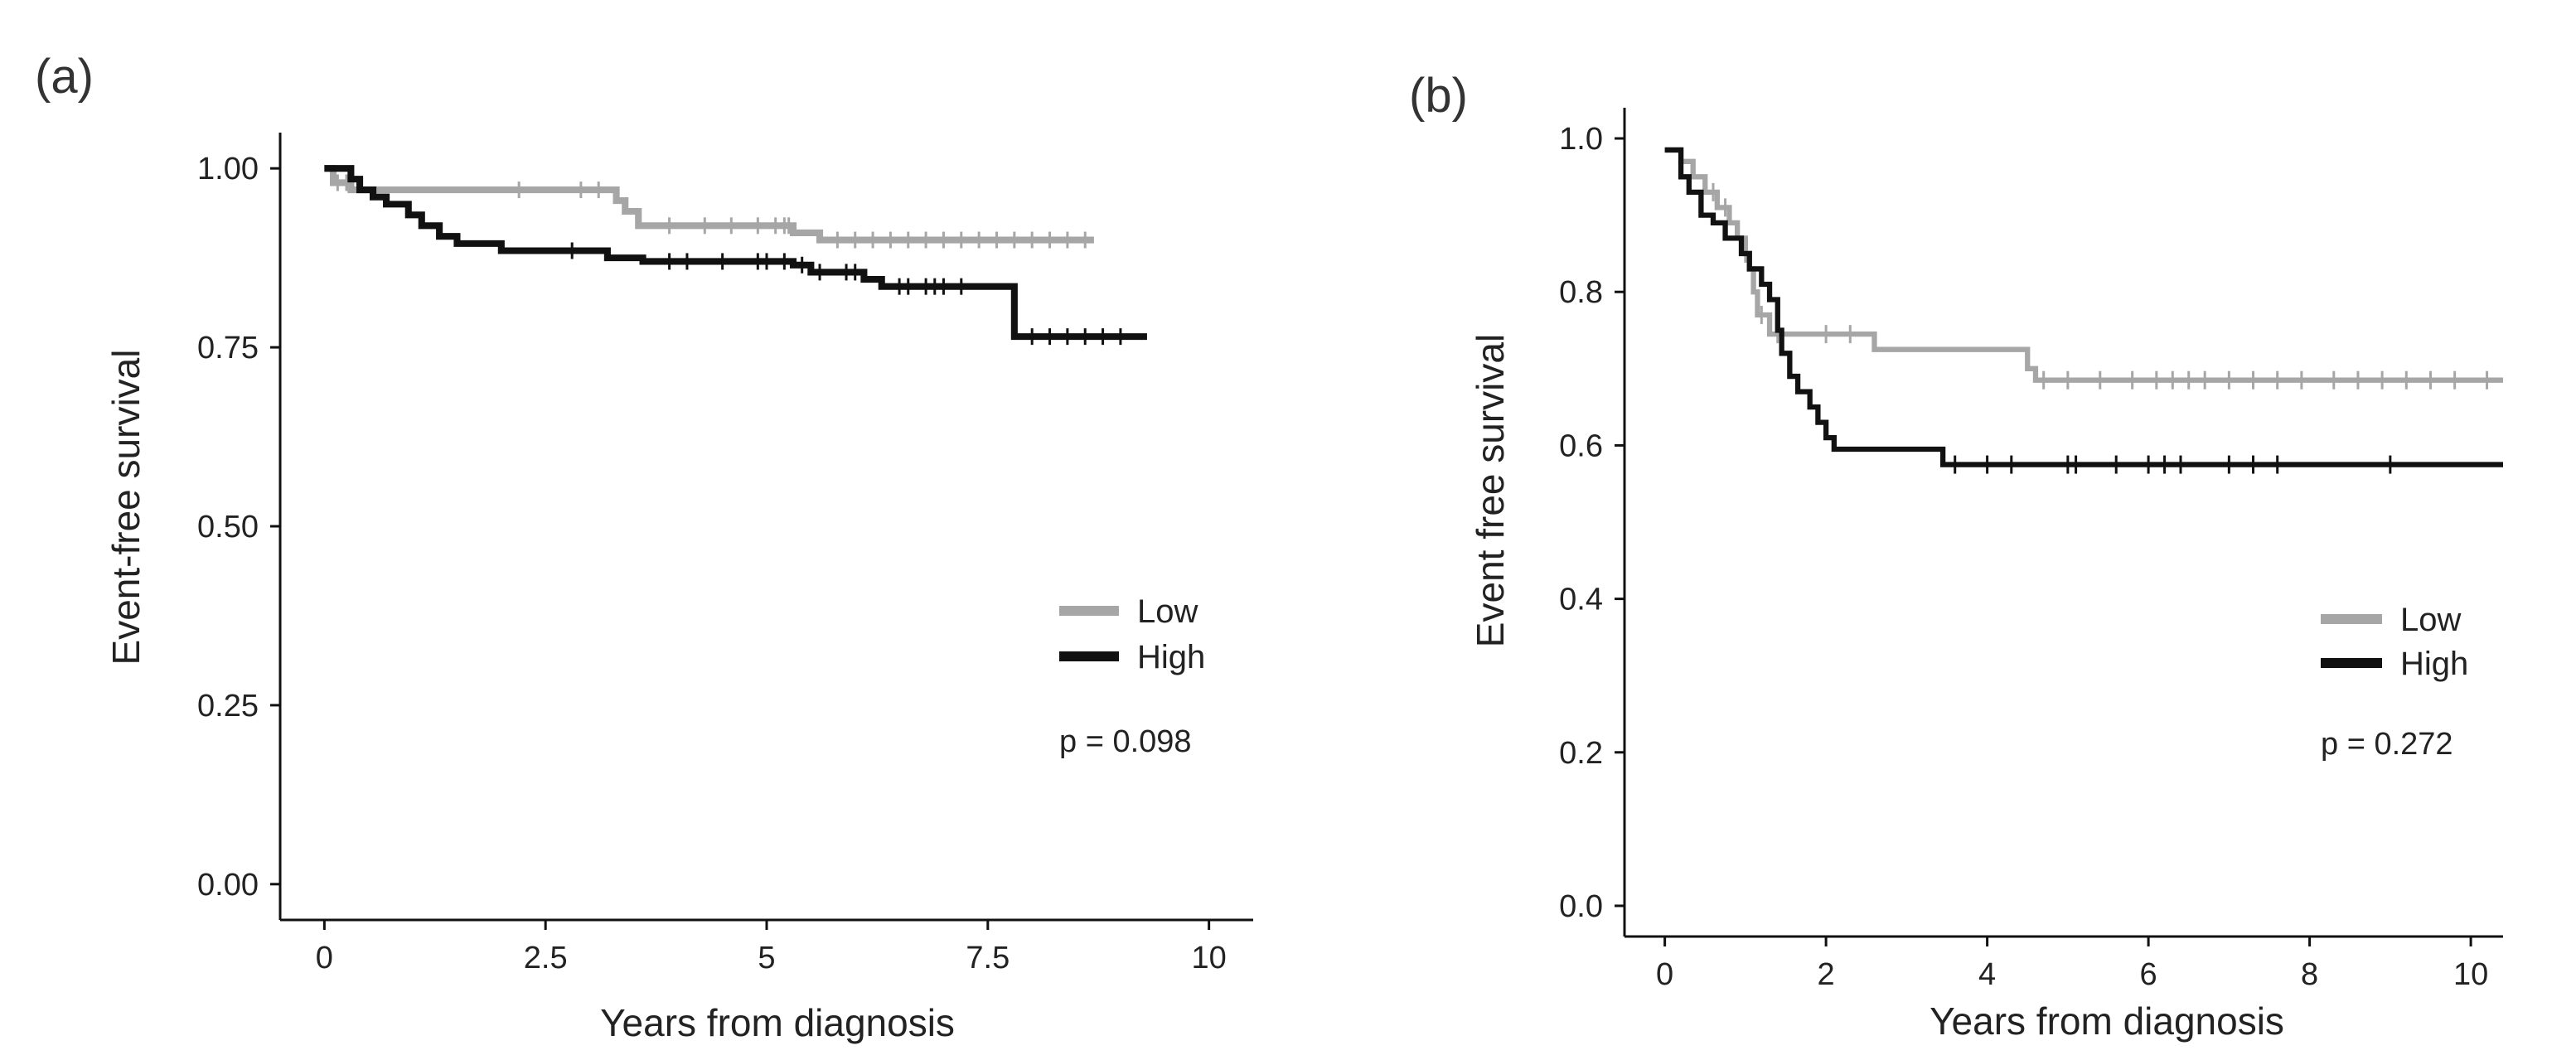 This screenshot has height=1060, width=2576. I want to click on panel-b-x-tick-label: 6, so click(2148, 974).